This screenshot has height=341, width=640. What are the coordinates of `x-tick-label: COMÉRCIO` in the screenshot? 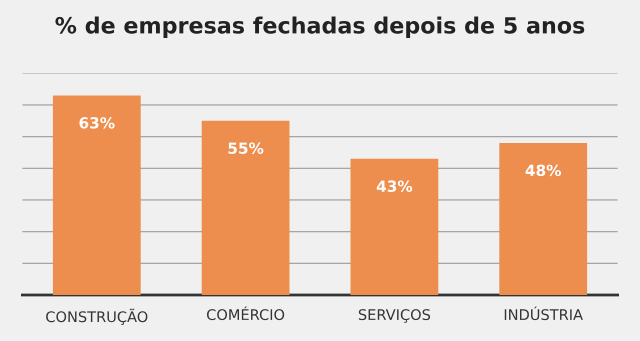 It's located at (245, 313).